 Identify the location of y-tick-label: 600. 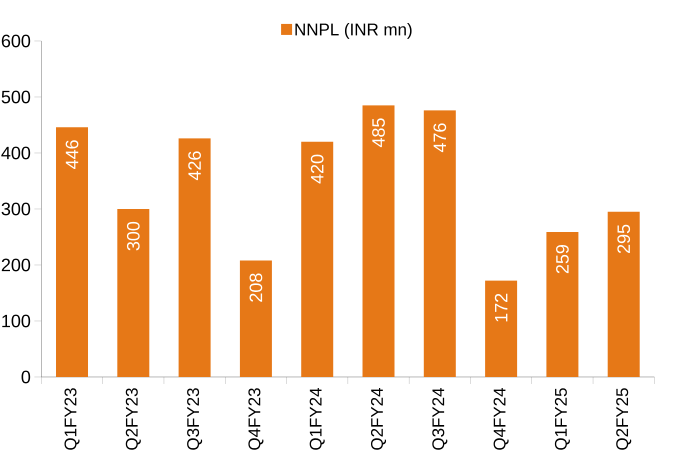
(16, 41).